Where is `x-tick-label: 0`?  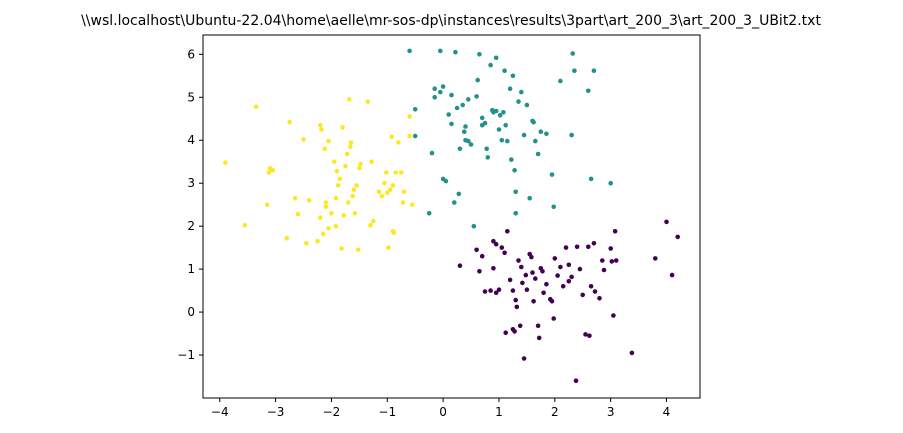 x-tick-label: 0 is located at coordinates (443, 412).